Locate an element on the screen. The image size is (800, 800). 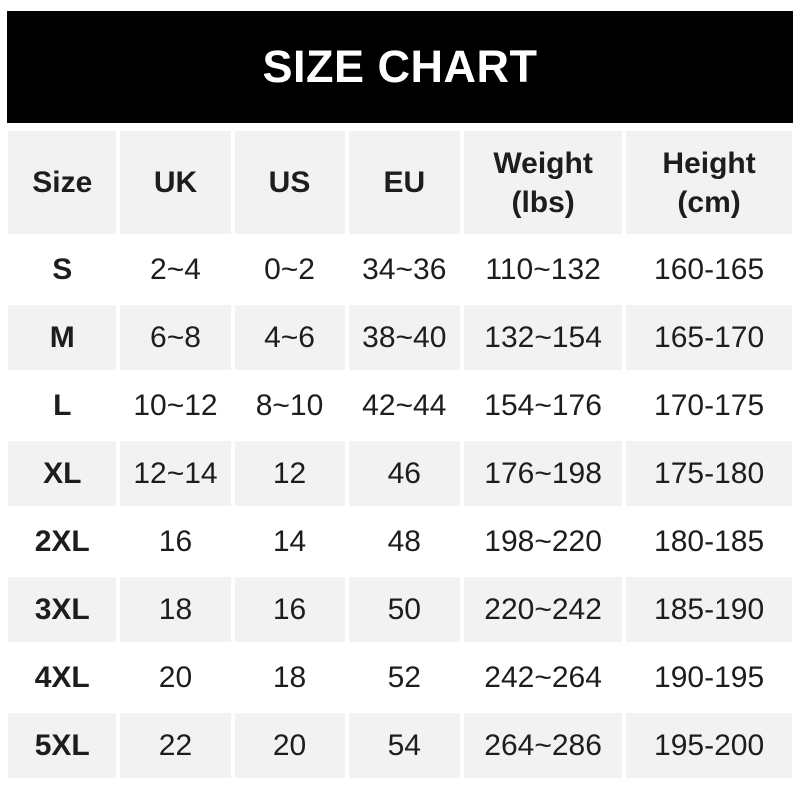
cell-size: S is located at coordinates (62, 269).